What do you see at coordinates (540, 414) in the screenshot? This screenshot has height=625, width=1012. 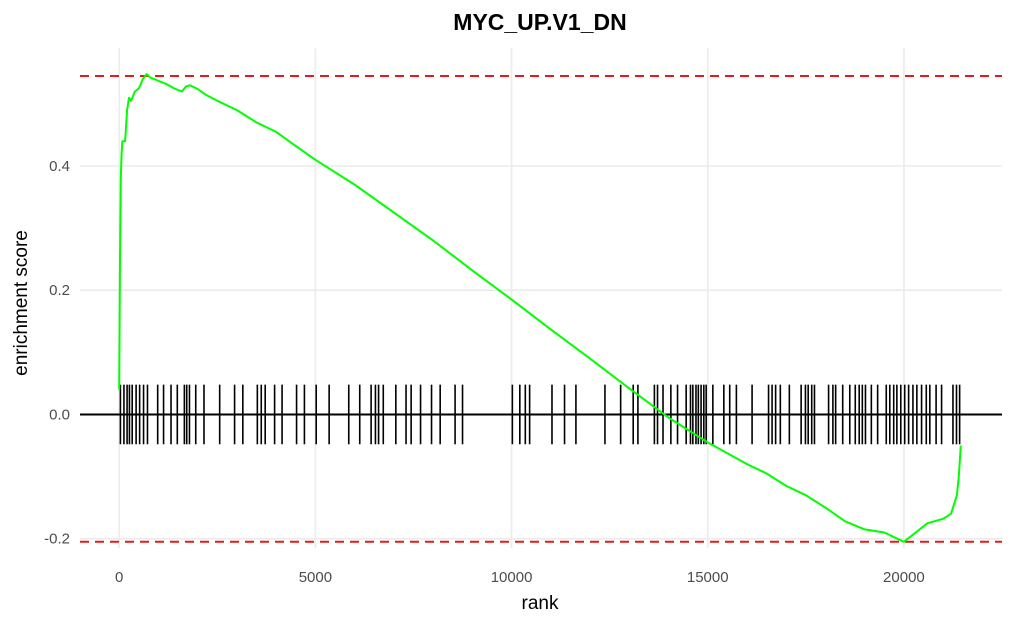 I see `hit-ticks` at bounding box center [540, 414].